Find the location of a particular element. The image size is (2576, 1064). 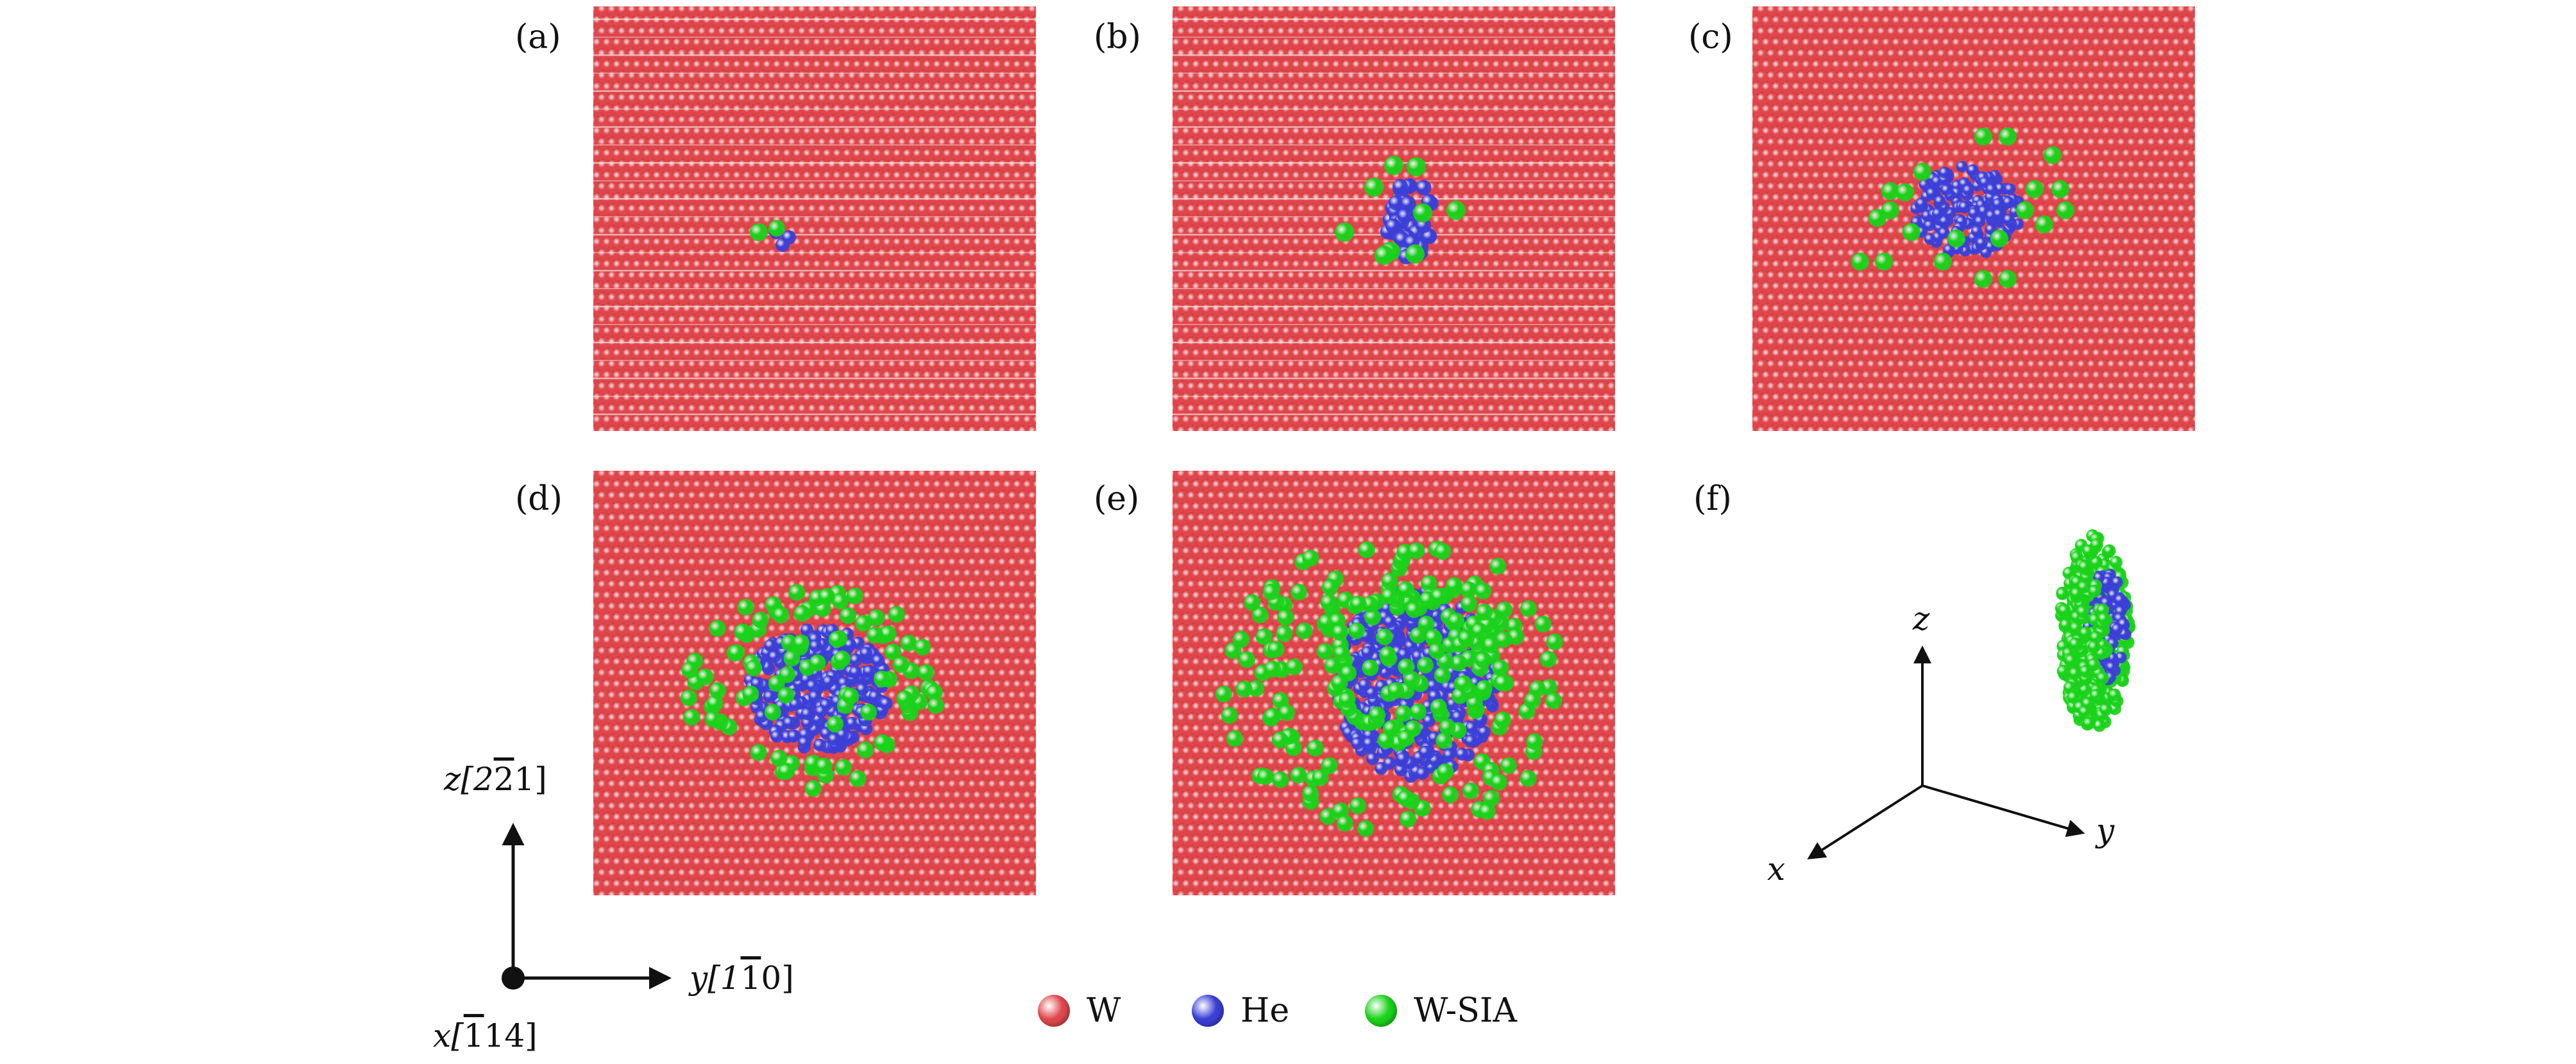

y-3d-label: y is located at coordinates (2105, 830).